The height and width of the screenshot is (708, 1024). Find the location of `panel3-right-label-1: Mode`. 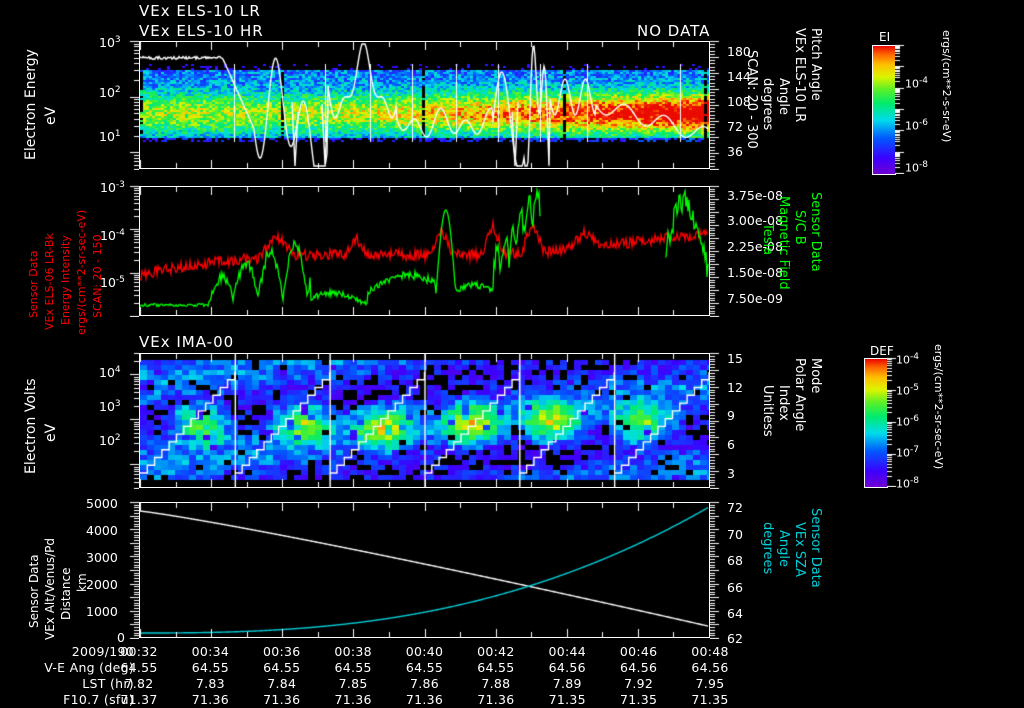

panel3-right-label-1: Mode is located at coordinates (815, 376).